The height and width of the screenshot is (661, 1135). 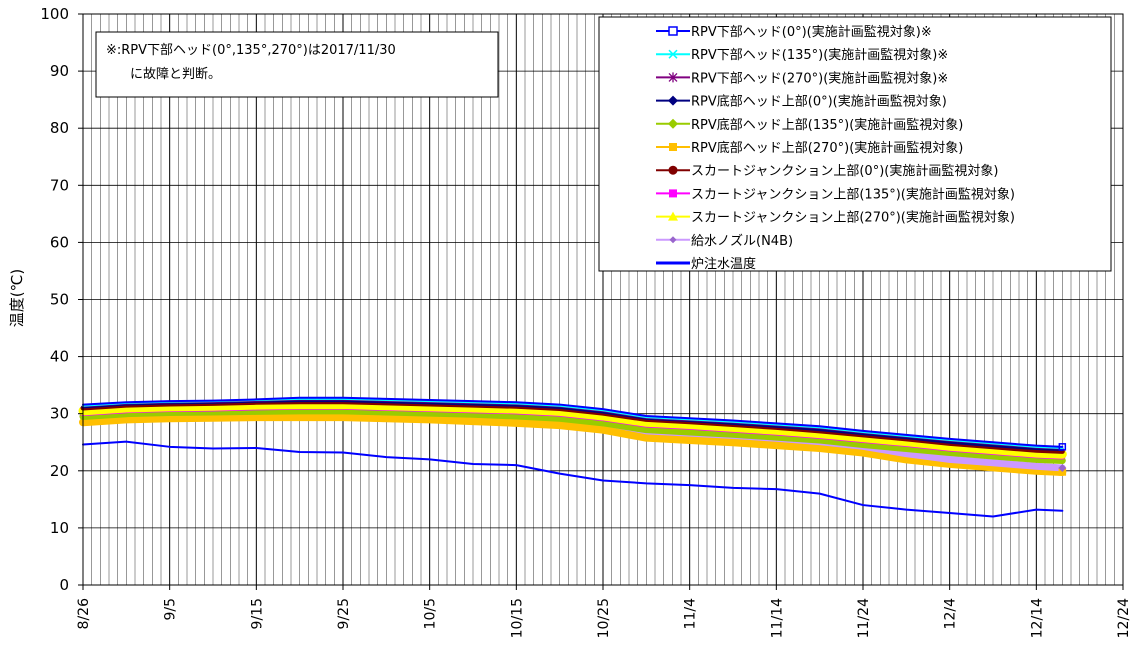 I want to click on x-tick-label: 12/4, so click(x=951, y=614).